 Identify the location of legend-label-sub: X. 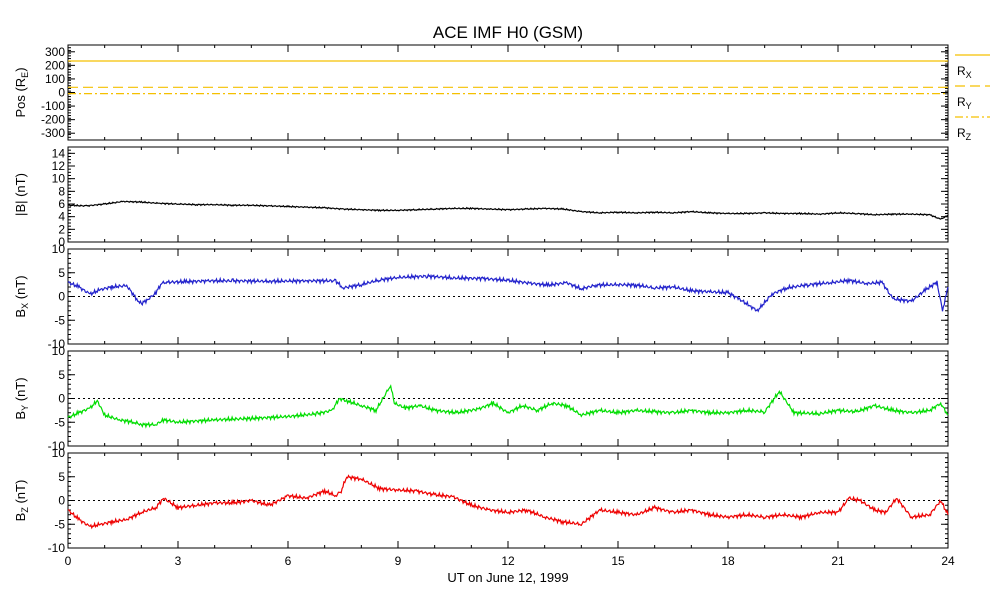
(969, 75).